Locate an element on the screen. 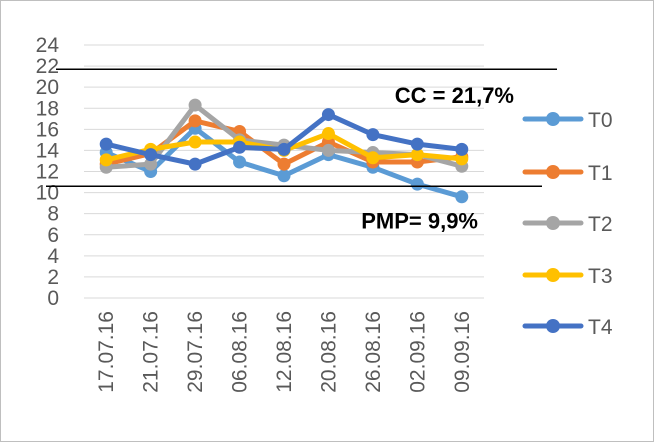  series-lines is located at coordinates (284, 151).